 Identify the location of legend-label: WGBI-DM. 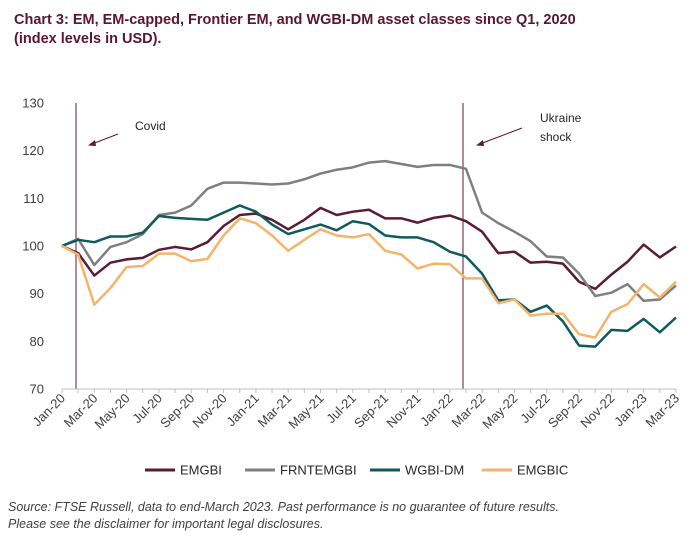
(434, 470).